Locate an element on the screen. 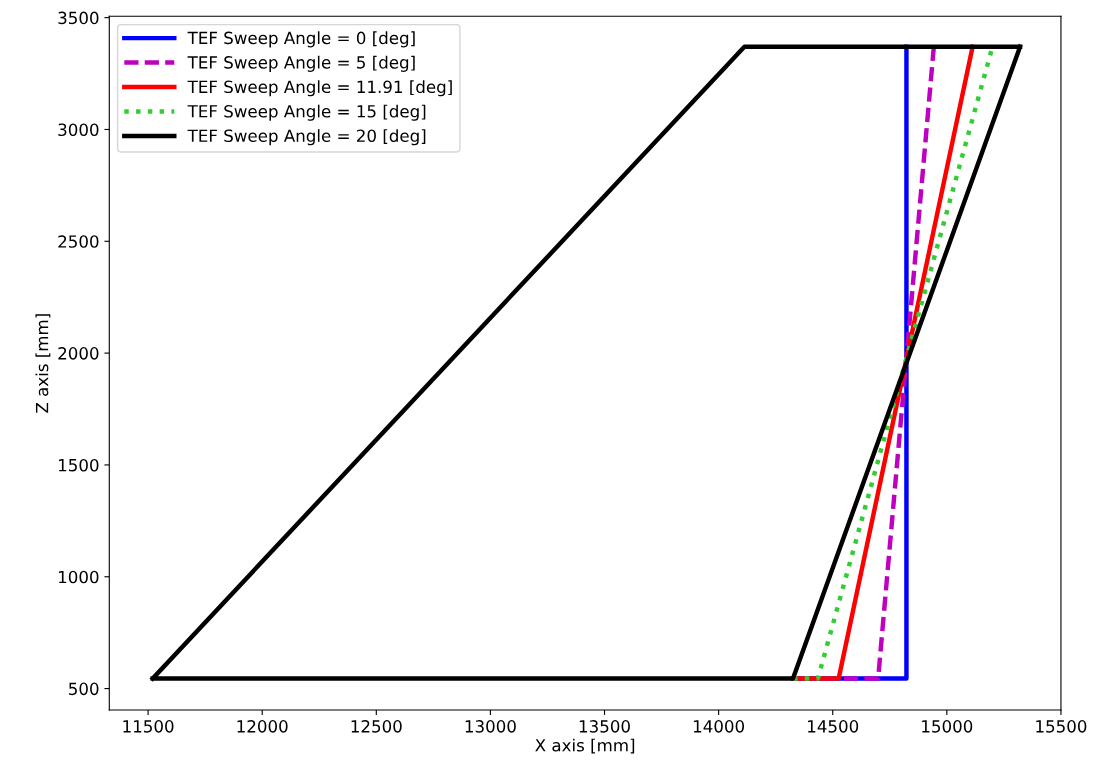 This screenshot has width=1104, height=776. x-tick-label: 14000 is located at coordinates (719, 726).